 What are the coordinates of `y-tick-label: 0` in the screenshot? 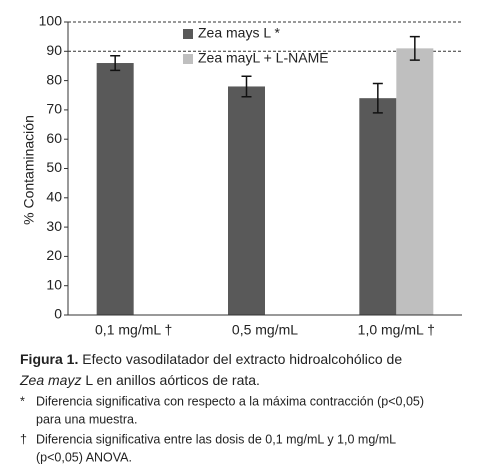 It's located at (58, 314).